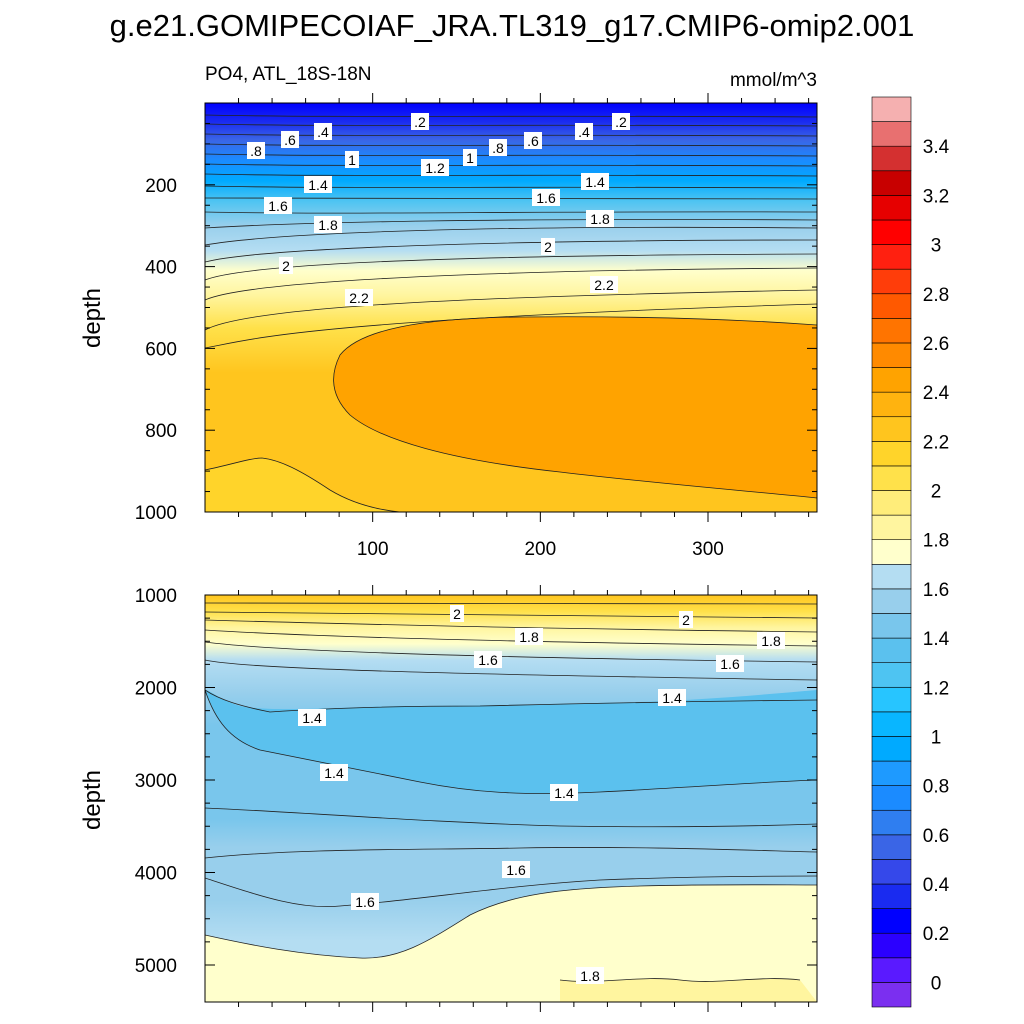  I want to click on y-tick-label: 800, so click(161, 431).